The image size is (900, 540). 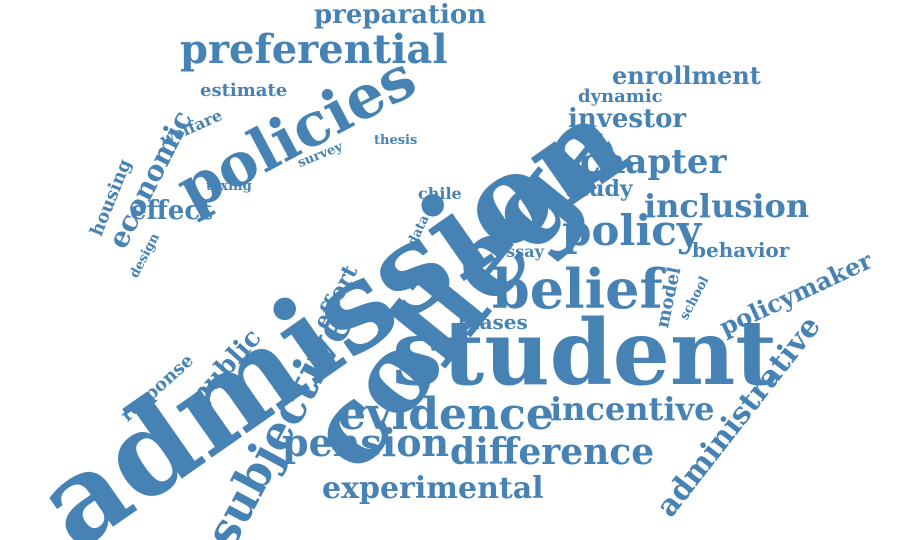 What do you see at coordinates (686, 75) in the screenshot?
I see `word-enrollment: enrollment` at bounding box center [686, 75].